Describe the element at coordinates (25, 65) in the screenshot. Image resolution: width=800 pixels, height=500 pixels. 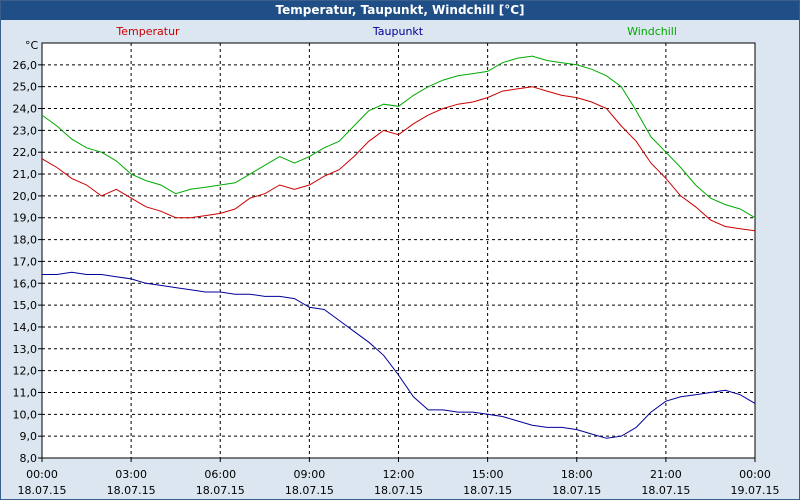
I see `y-tick-label: 26,0` at that location.